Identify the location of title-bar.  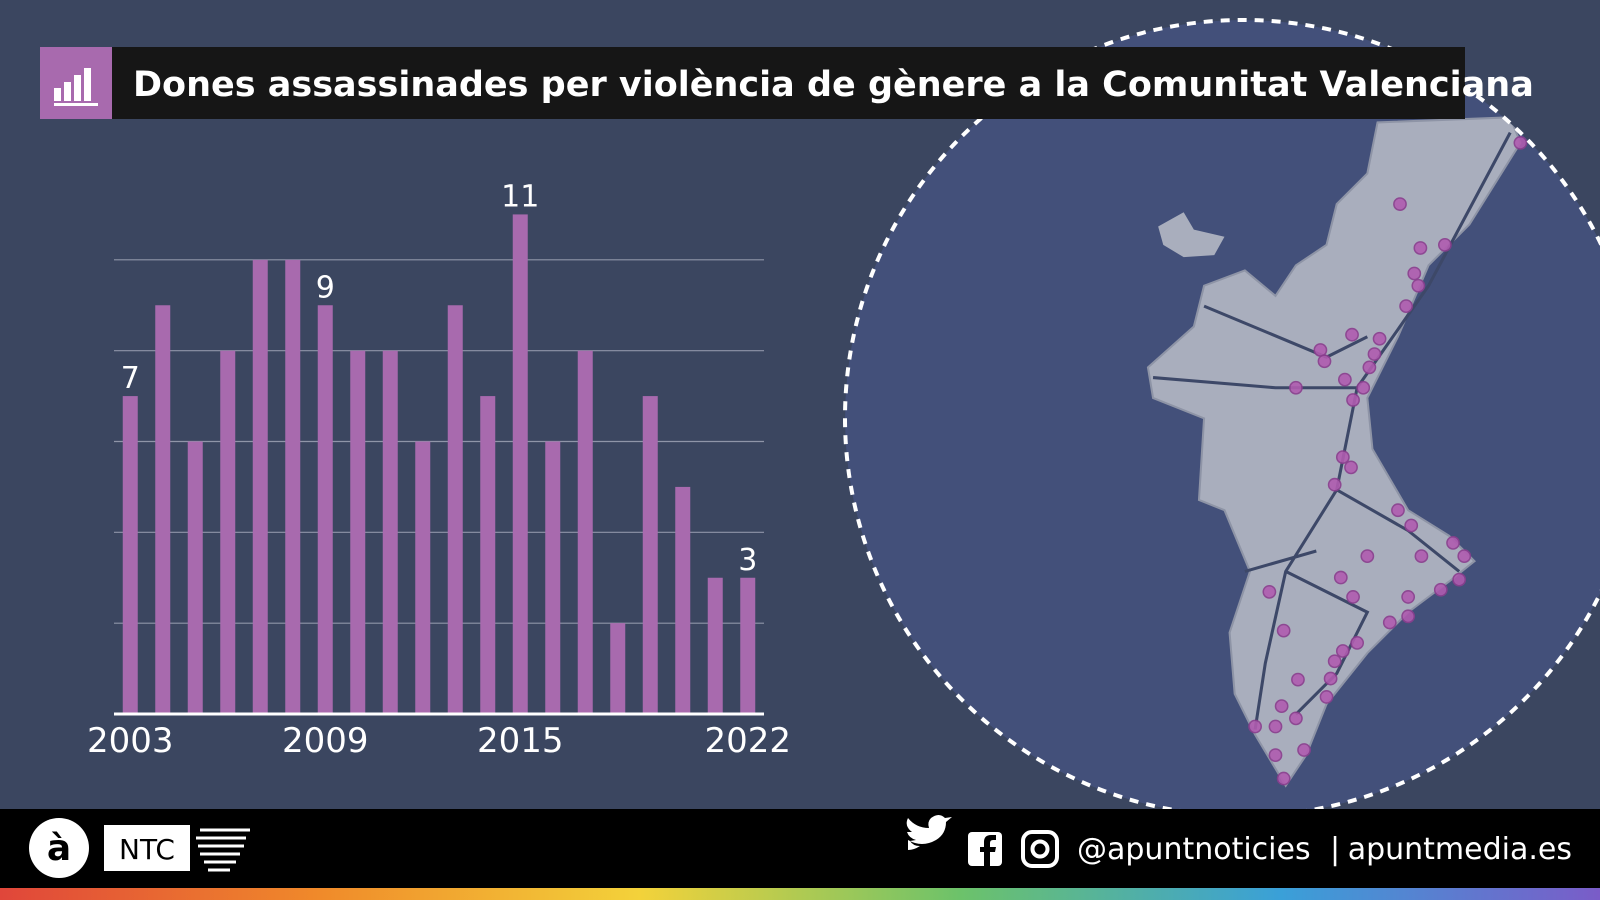
(788, 83).